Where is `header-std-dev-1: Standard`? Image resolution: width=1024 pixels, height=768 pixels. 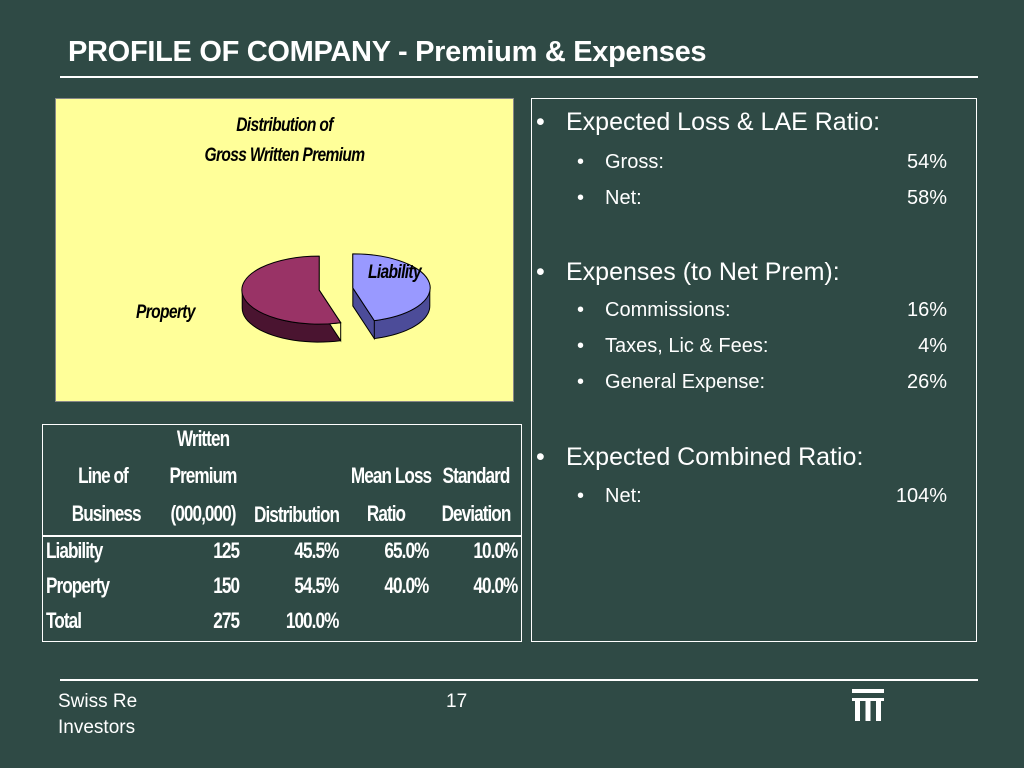
header-std-dev-1: Standard is located at coordinates (476, 475).